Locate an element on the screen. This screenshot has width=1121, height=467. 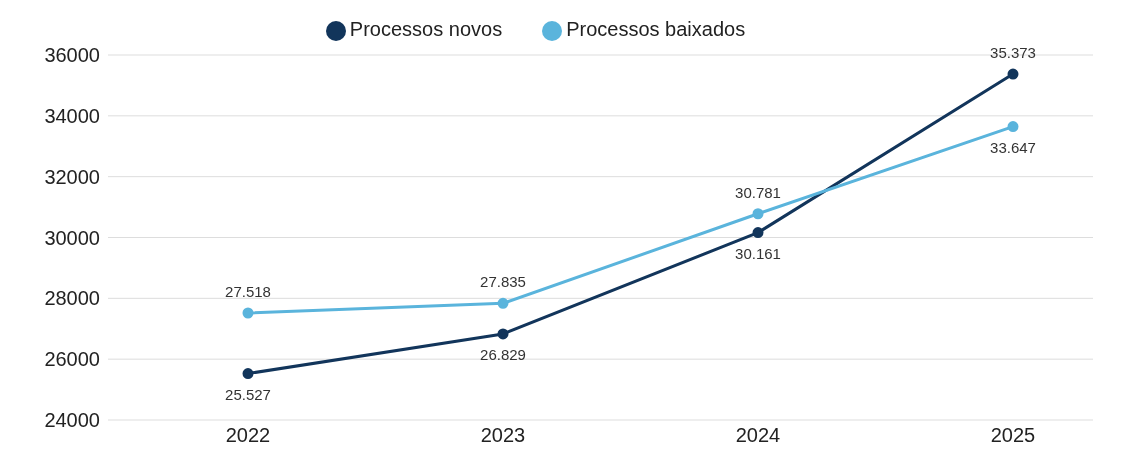
data-label: 30.161 is located at coordinates (758, 253).